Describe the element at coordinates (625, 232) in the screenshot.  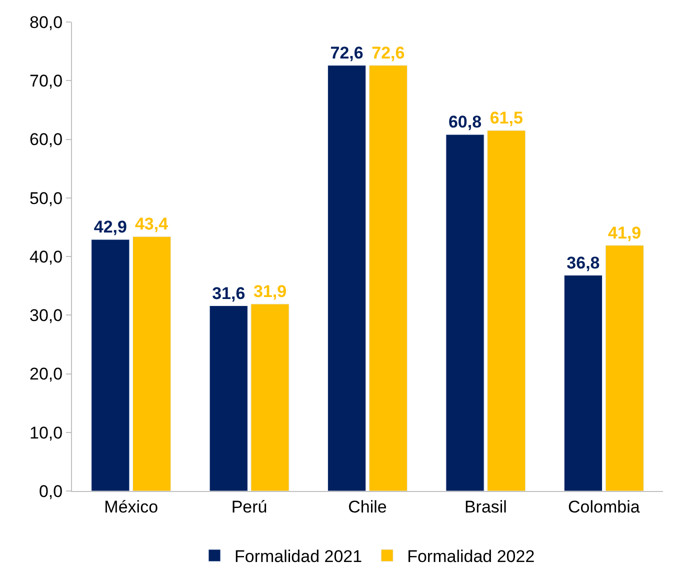
I see `data-label: 41,9` at that location.